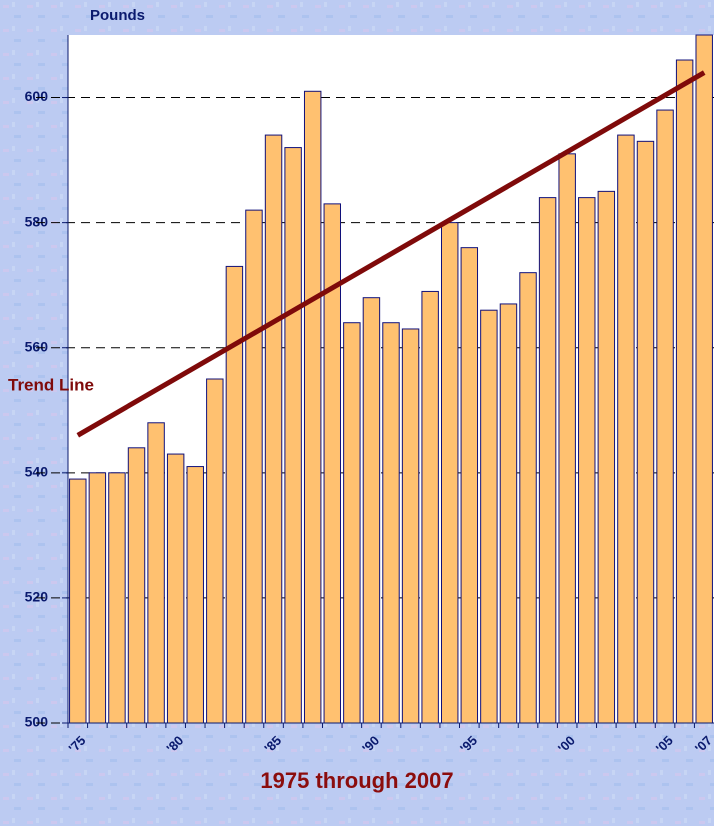  Describe the element at coordinates (117, 15) in the screenshot. I see `y-axis-label: Pounds` at that location.